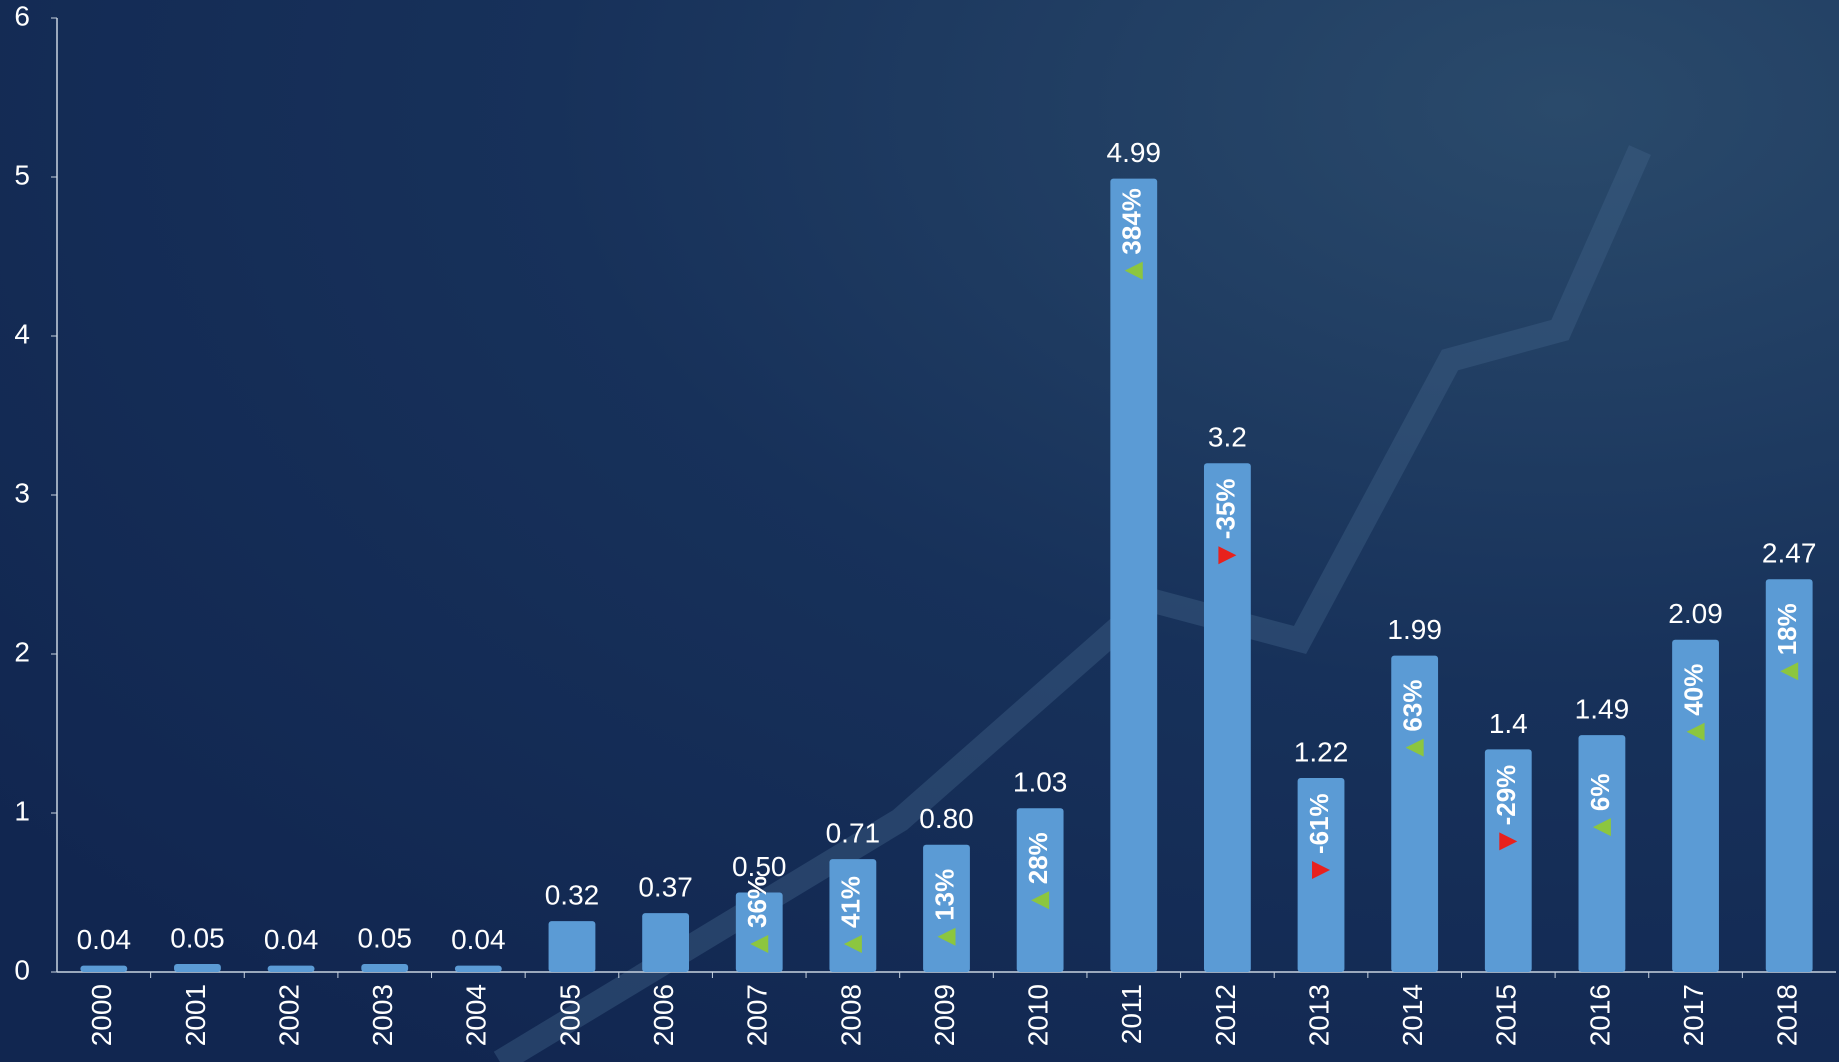 The height and width of the screenshot is (1062, 1839). I want to click on change-label: -61%, so click(1319, 823).